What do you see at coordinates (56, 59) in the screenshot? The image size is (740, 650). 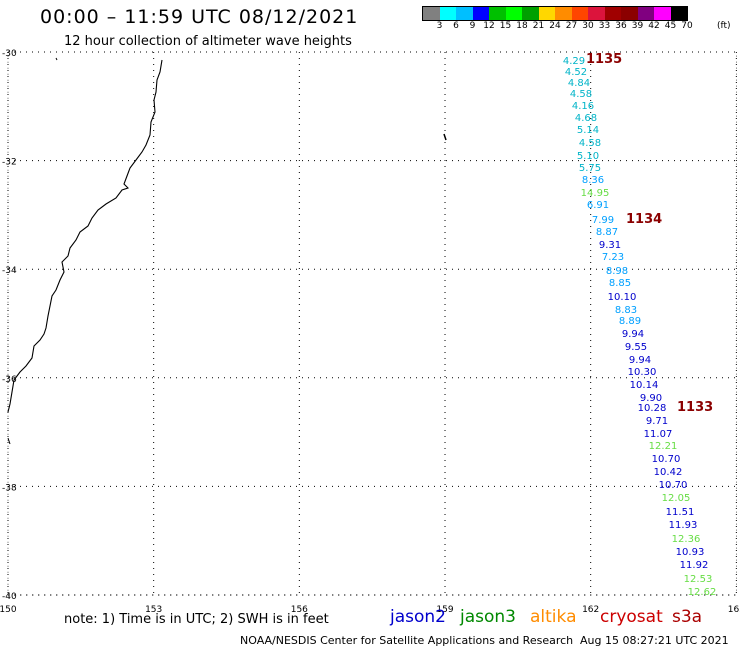 I see `coastline-dot` at bounding box center [56, 59].